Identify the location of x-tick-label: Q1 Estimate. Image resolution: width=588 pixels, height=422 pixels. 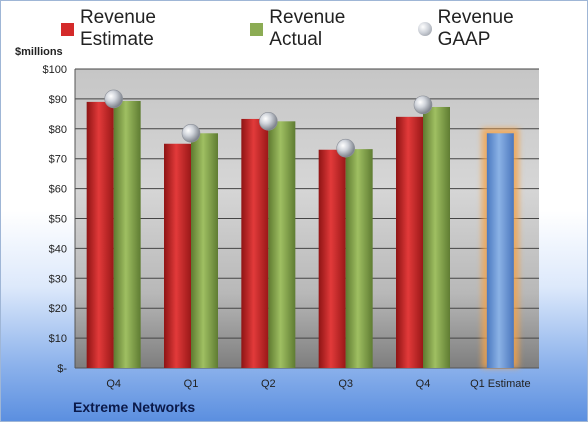
(500, 384).